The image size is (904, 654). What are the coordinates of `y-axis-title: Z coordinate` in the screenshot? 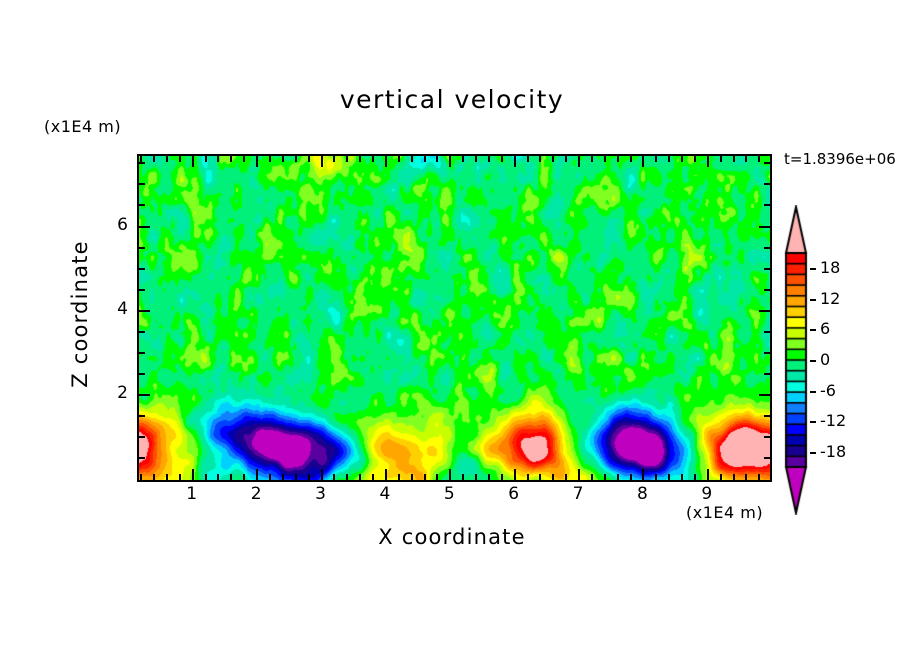 It's located at (80, 314).